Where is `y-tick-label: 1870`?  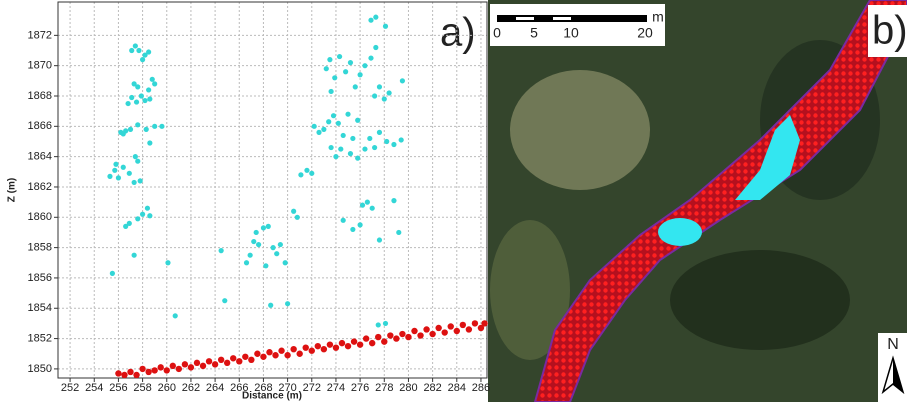
y-tick-label: 1870 is located at coordinates (40, 66).